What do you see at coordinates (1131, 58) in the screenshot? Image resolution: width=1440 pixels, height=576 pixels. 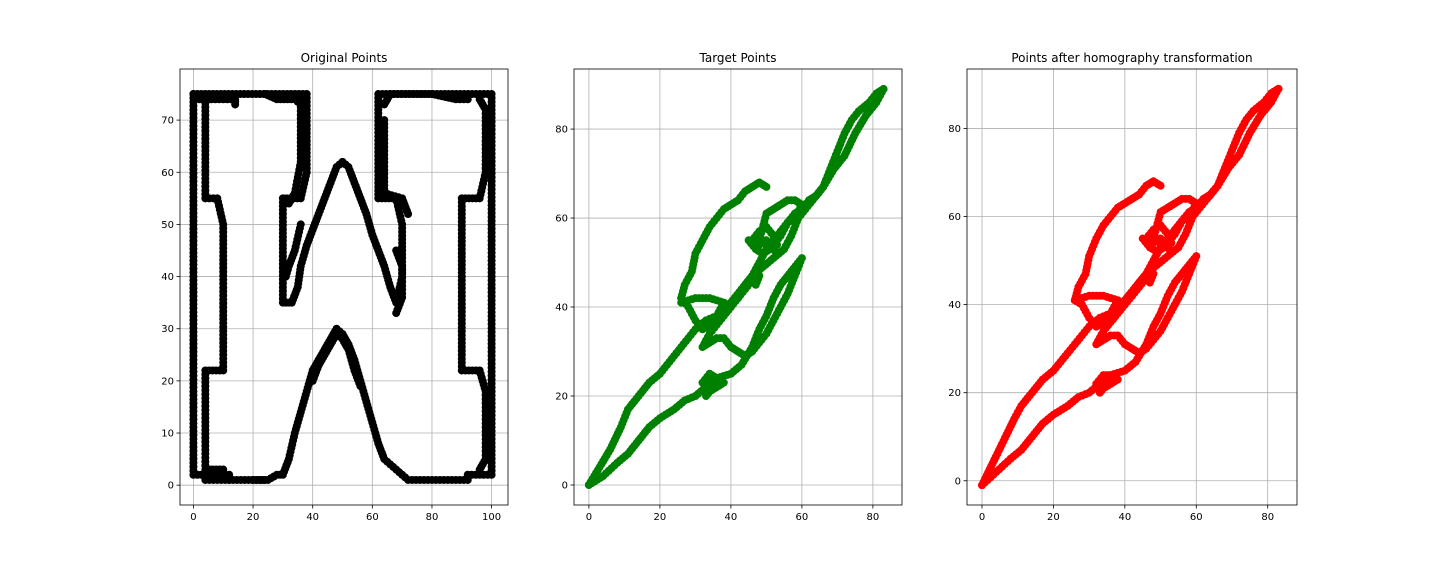 I see `chart-title: Points after homography transformation` at bounding box center [1131, 58].